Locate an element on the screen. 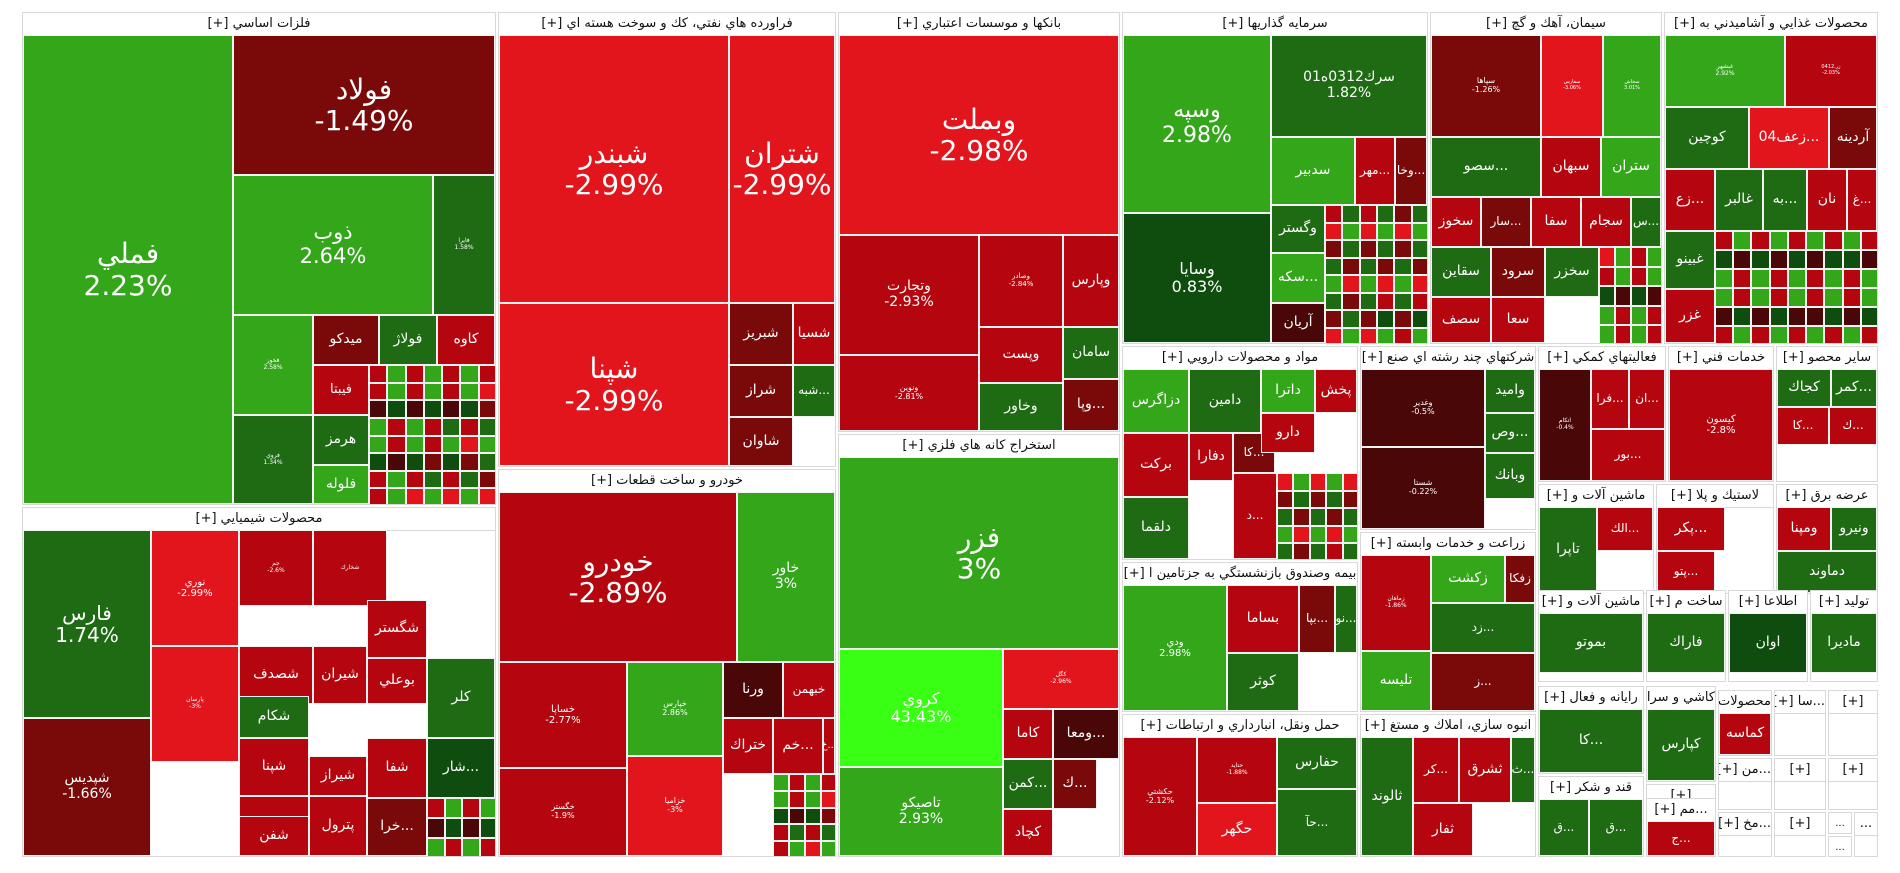 This screenshot has width=1900, height=873. stock-tile: كوچين is located at coordinates (1707, 138).